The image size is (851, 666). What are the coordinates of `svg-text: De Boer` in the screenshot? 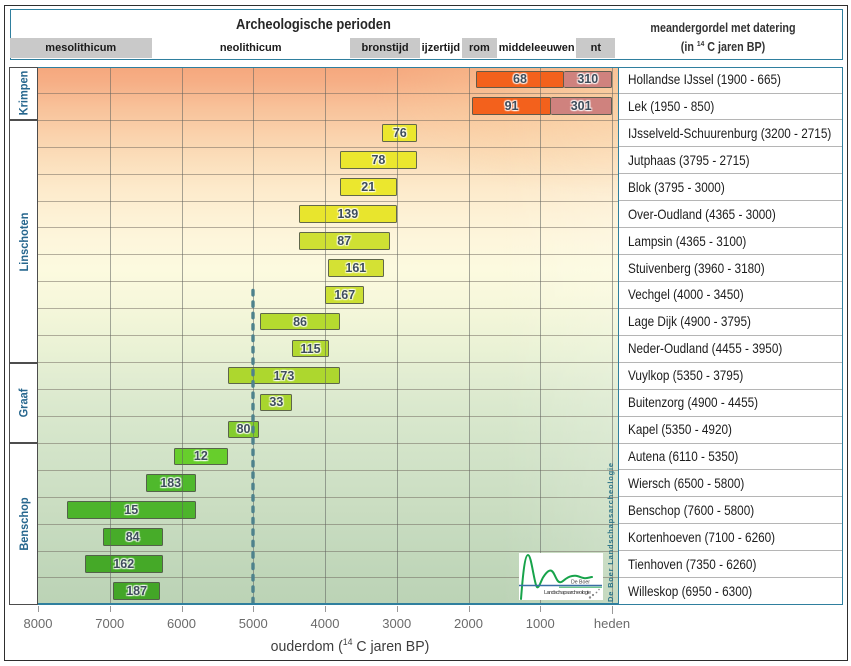 It's located at (580, 583).